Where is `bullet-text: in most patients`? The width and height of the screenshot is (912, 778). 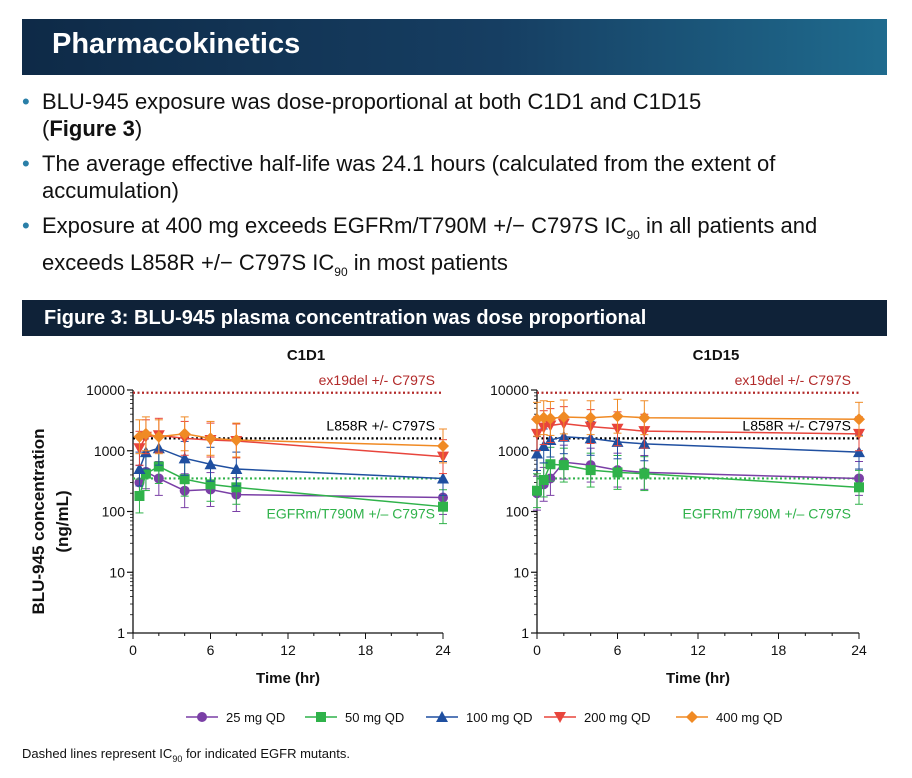
bullet-text: in most patients is located at coordinates (427, 262).